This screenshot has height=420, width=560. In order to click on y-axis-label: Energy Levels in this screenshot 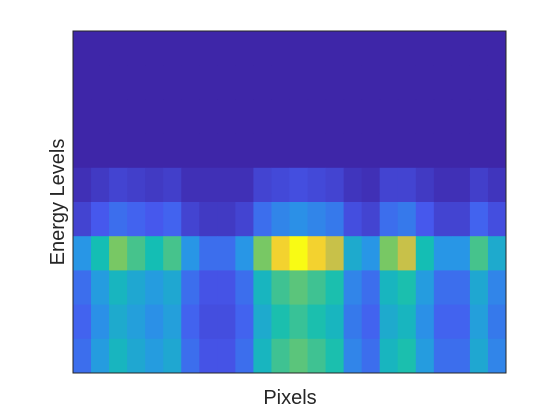, I will do `click(58, 202)`.